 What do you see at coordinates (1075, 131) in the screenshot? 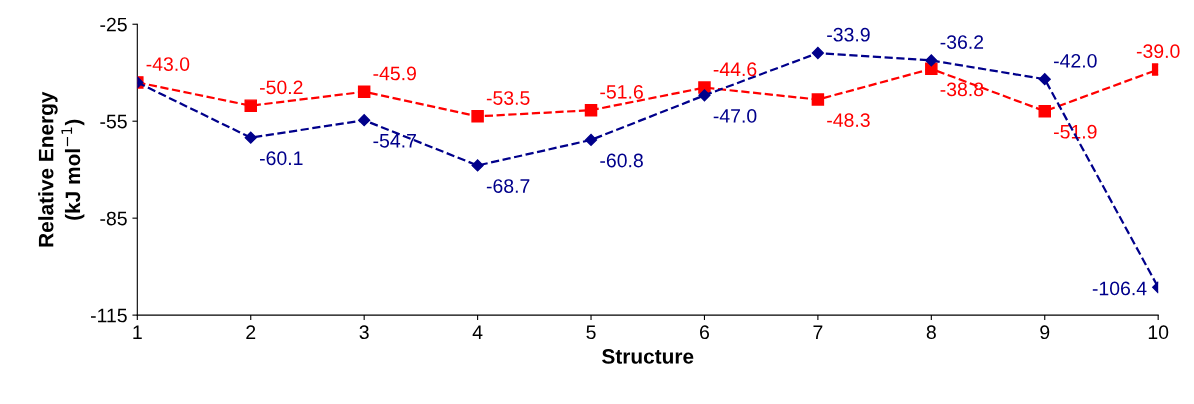
I see `data-label: -51.9` at bounding box center [1075, 131].